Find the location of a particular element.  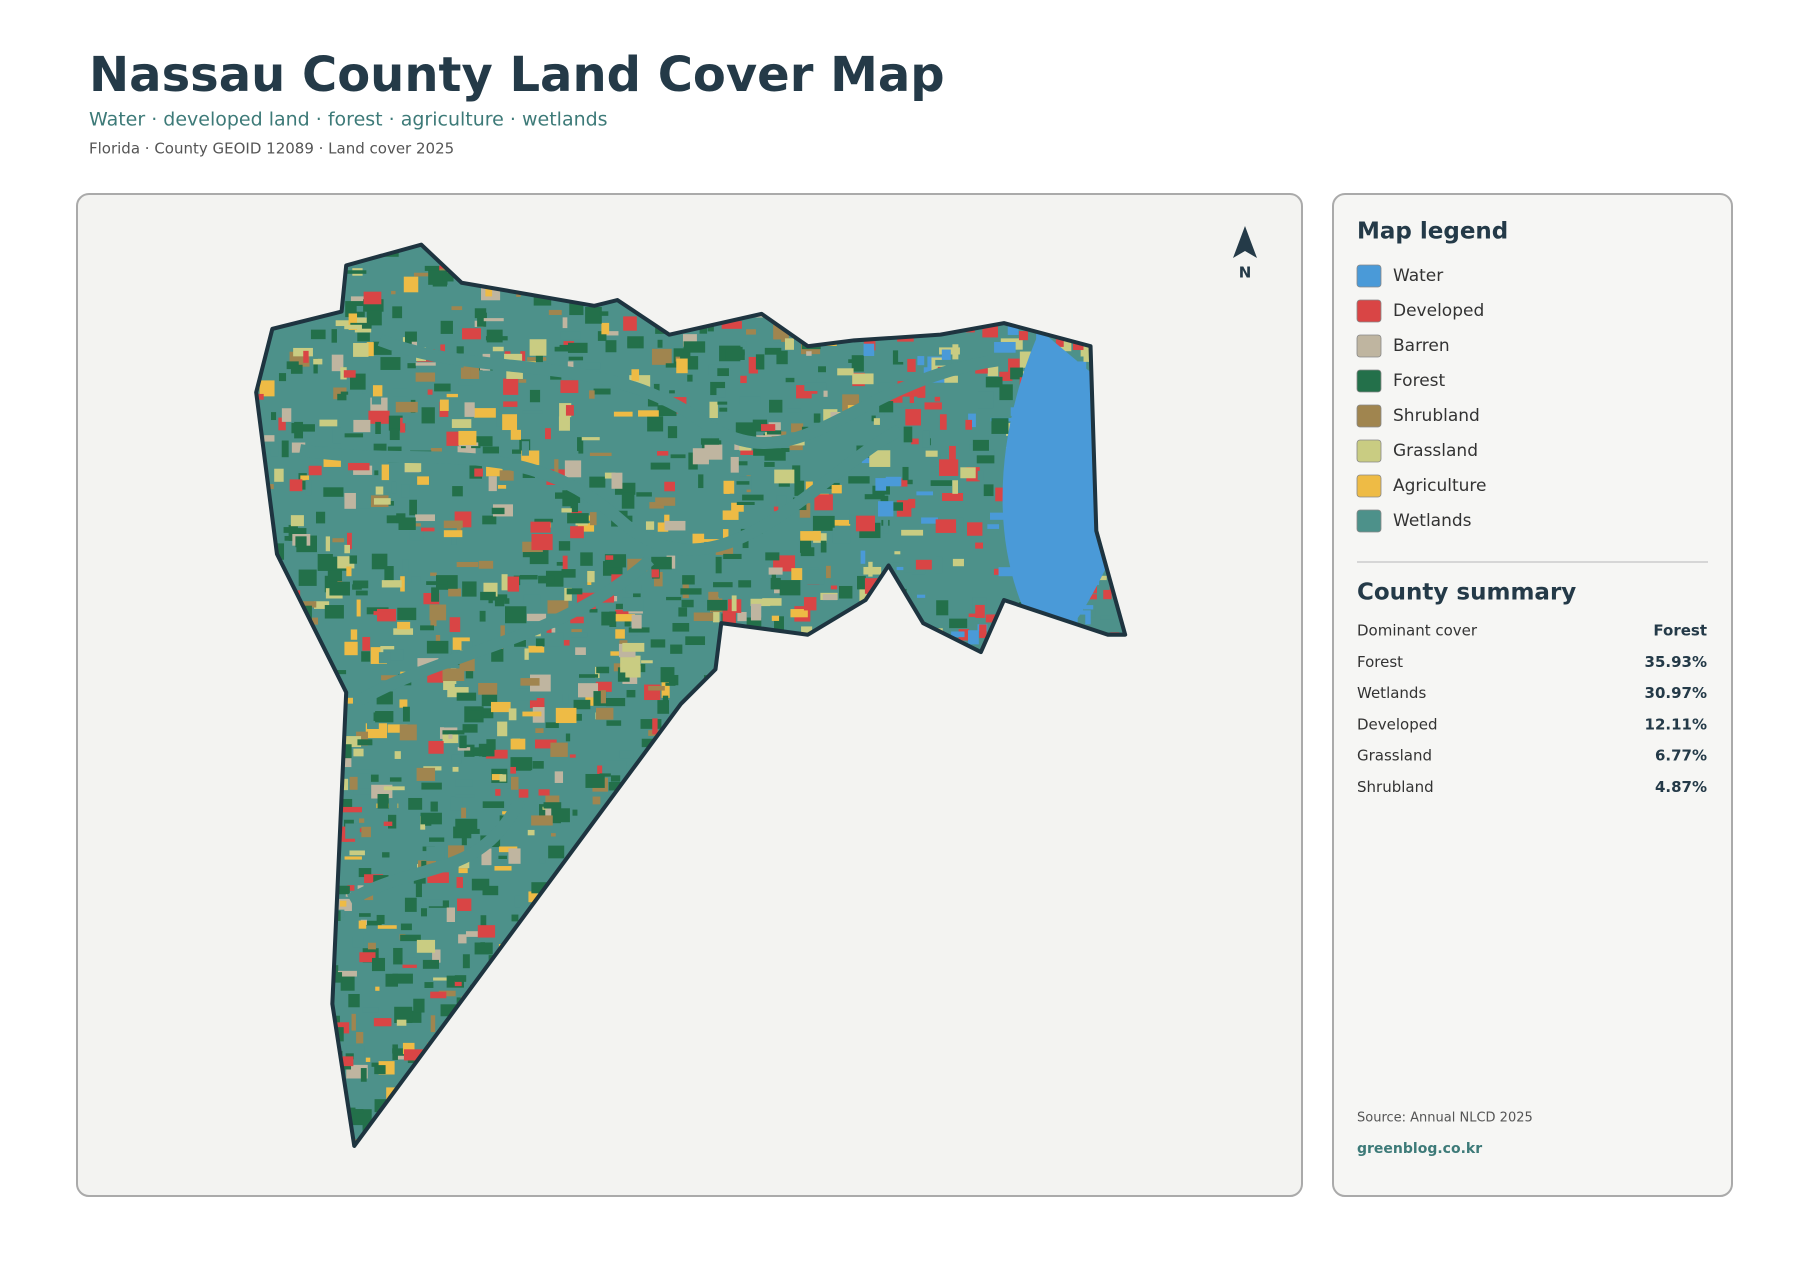

summary-value: 4.87% is located at coordinates (1681, 787).